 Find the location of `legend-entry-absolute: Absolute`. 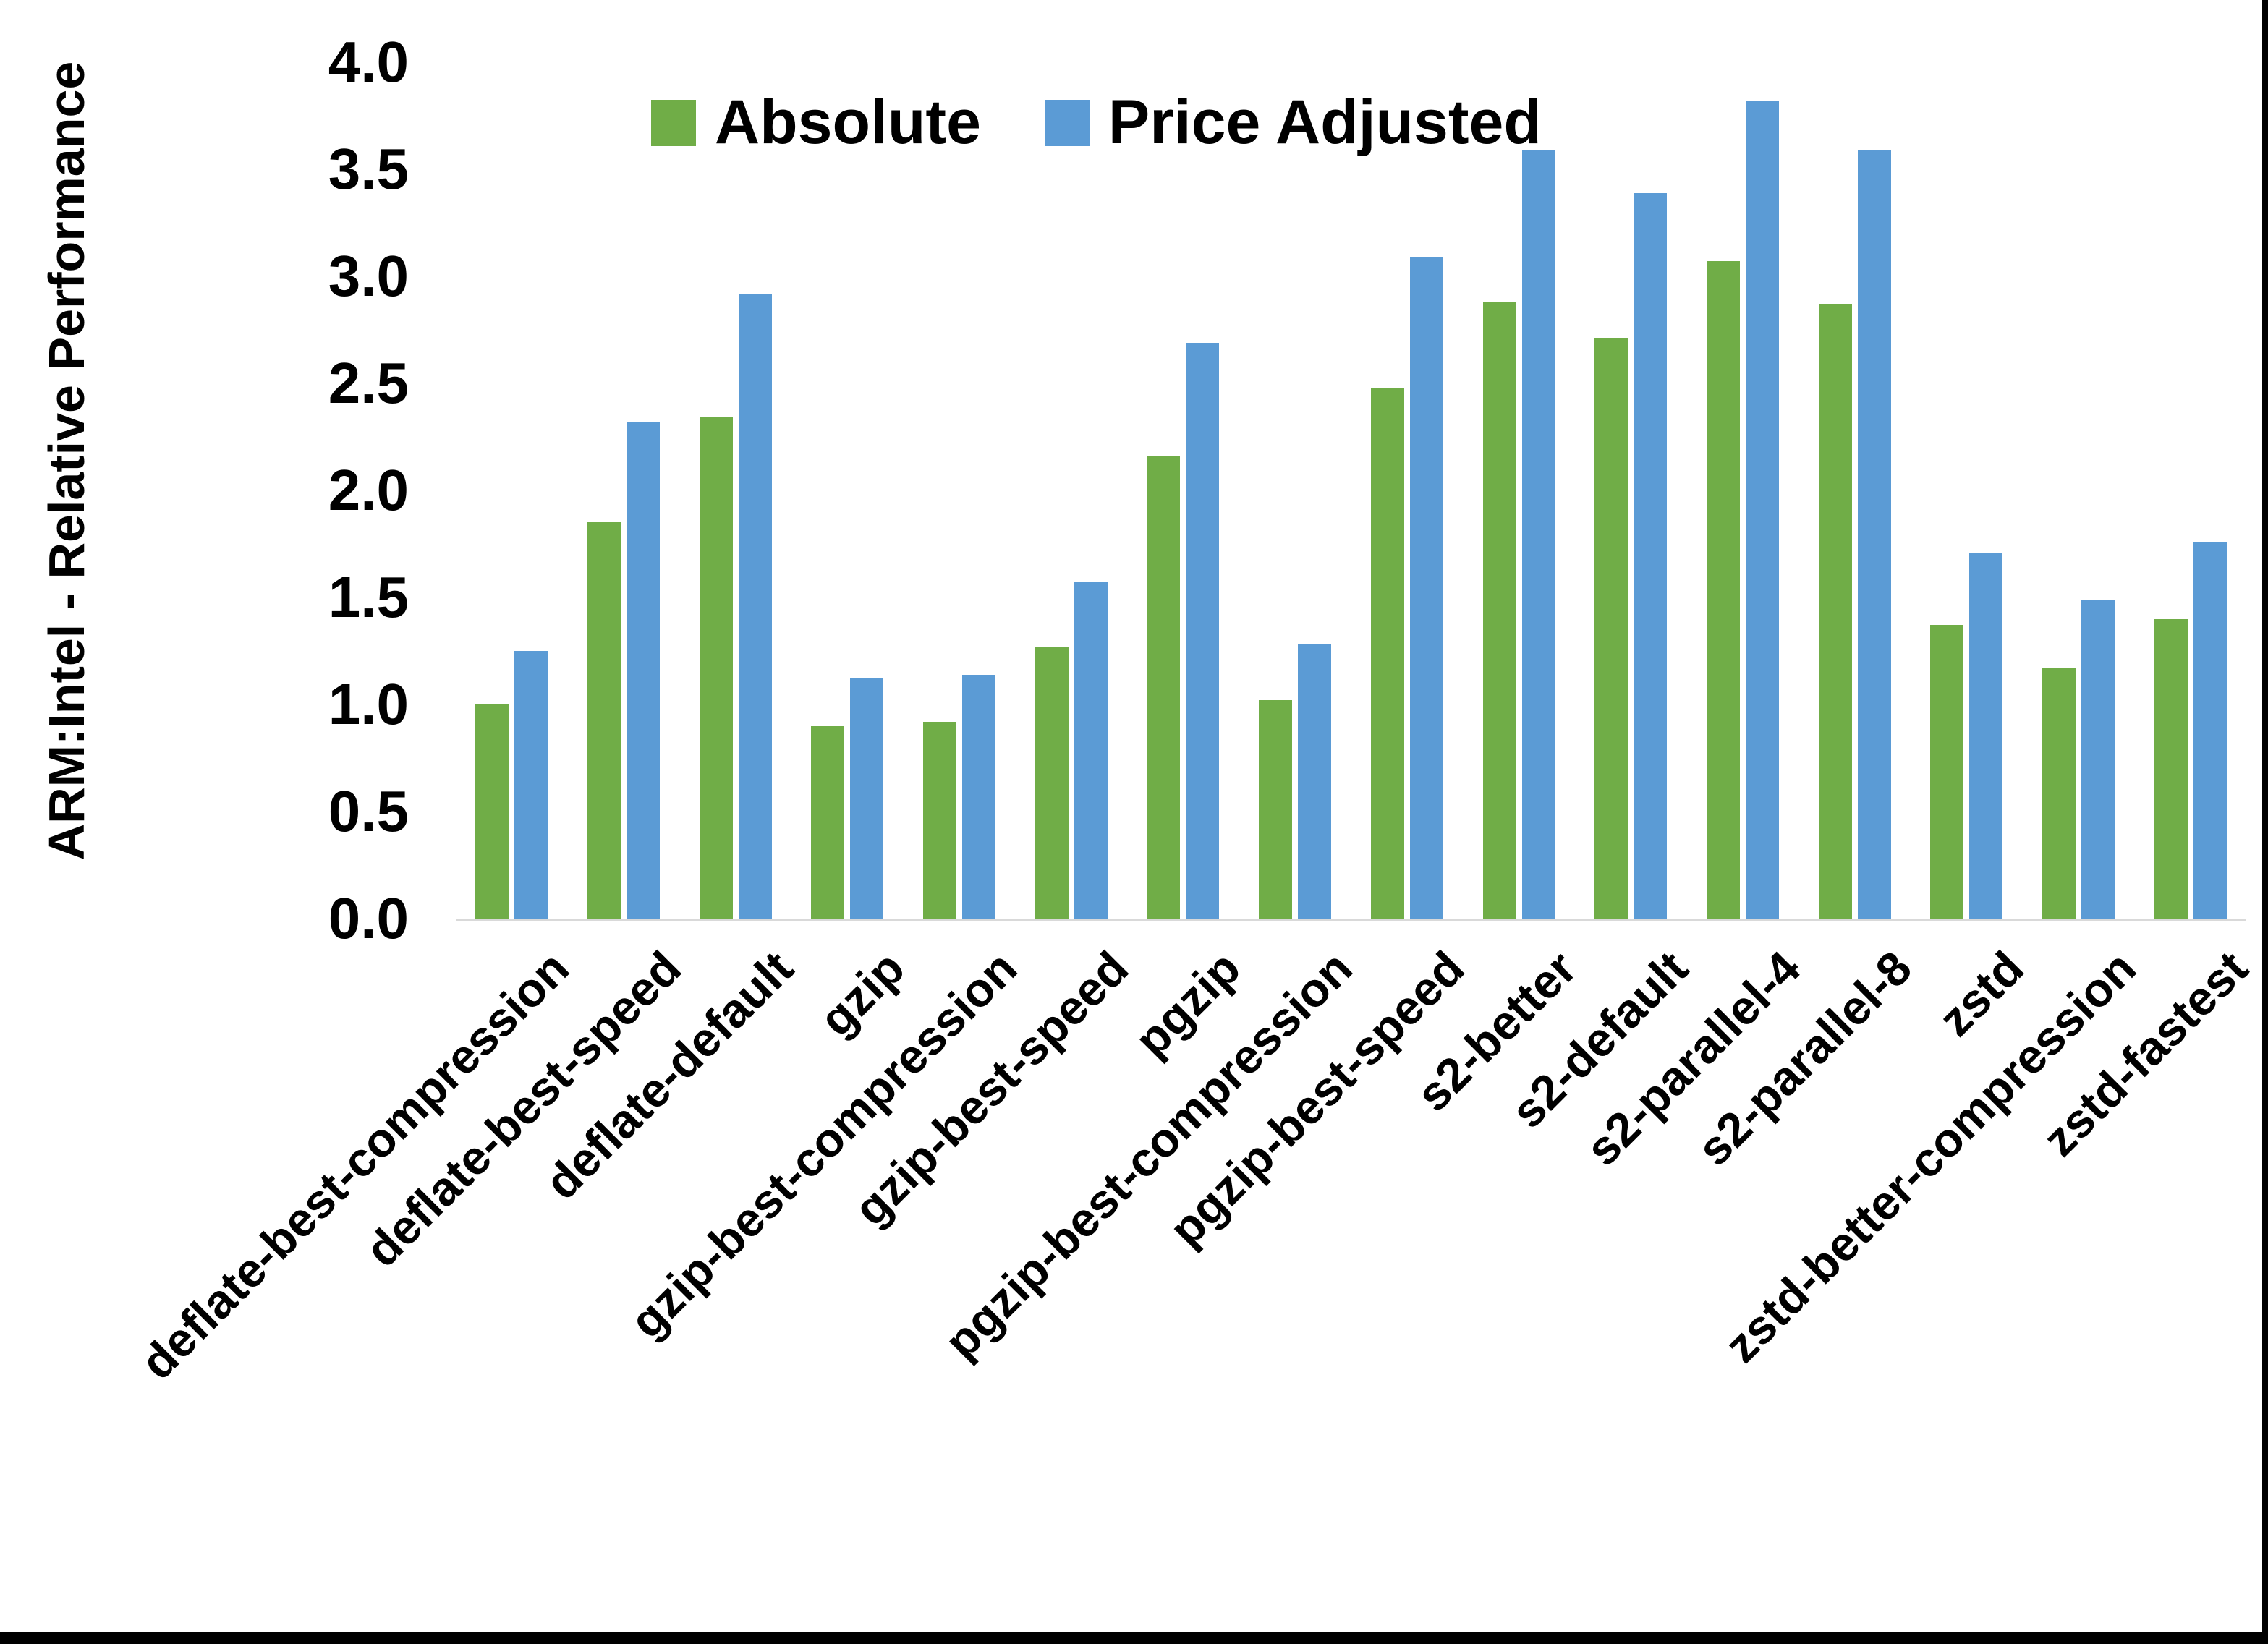

legend-entry-absolute: Absolute is located at coordinates (816, 122).